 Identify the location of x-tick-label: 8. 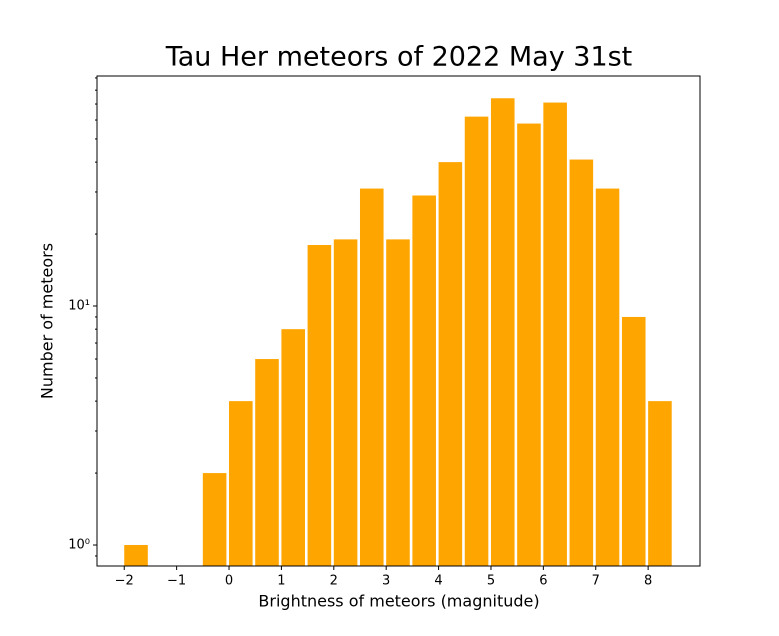
(648, 581).